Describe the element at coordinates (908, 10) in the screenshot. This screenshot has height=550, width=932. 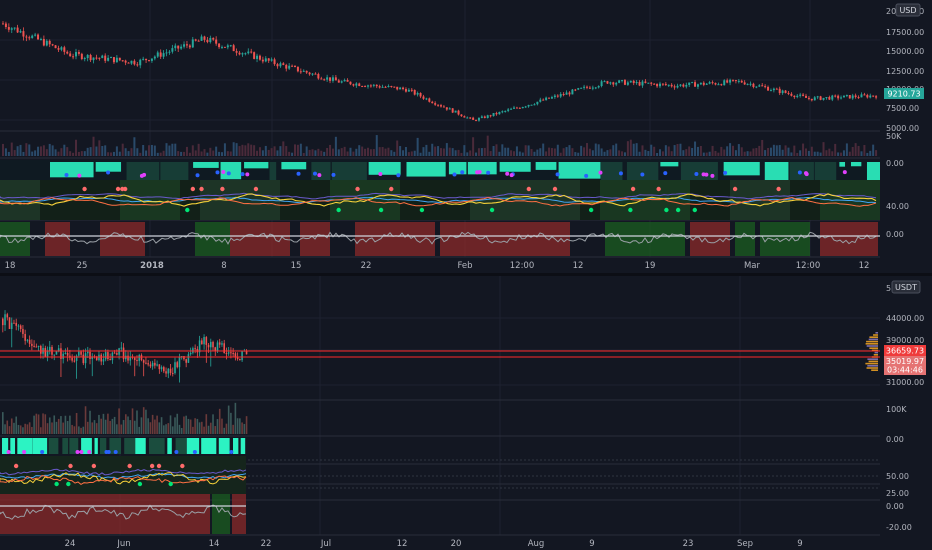
I see `top-currency-badge: USD` at that location.